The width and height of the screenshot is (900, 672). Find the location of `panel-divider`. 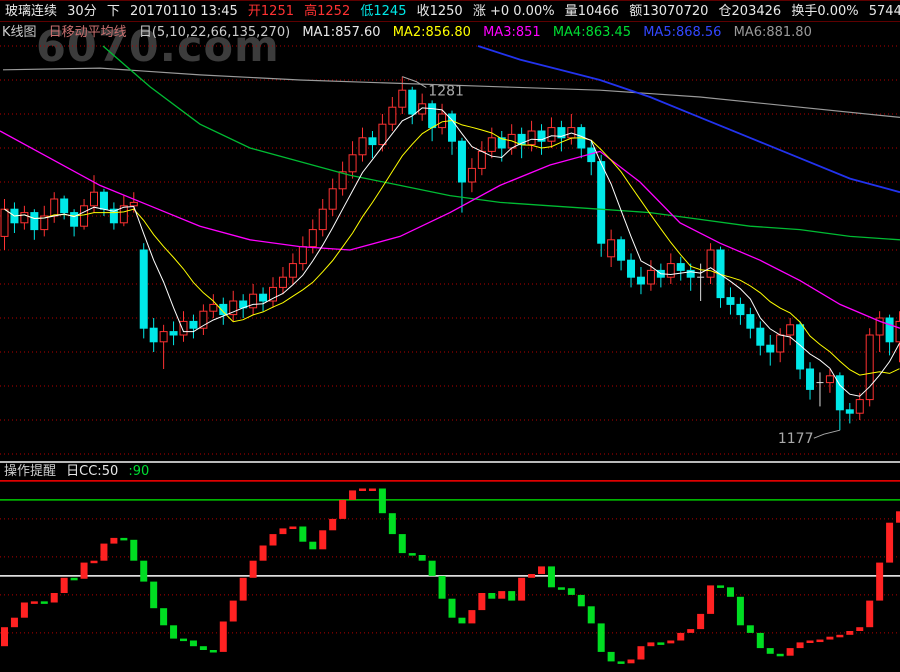

panel-divider is located at coordinates (450, 462).